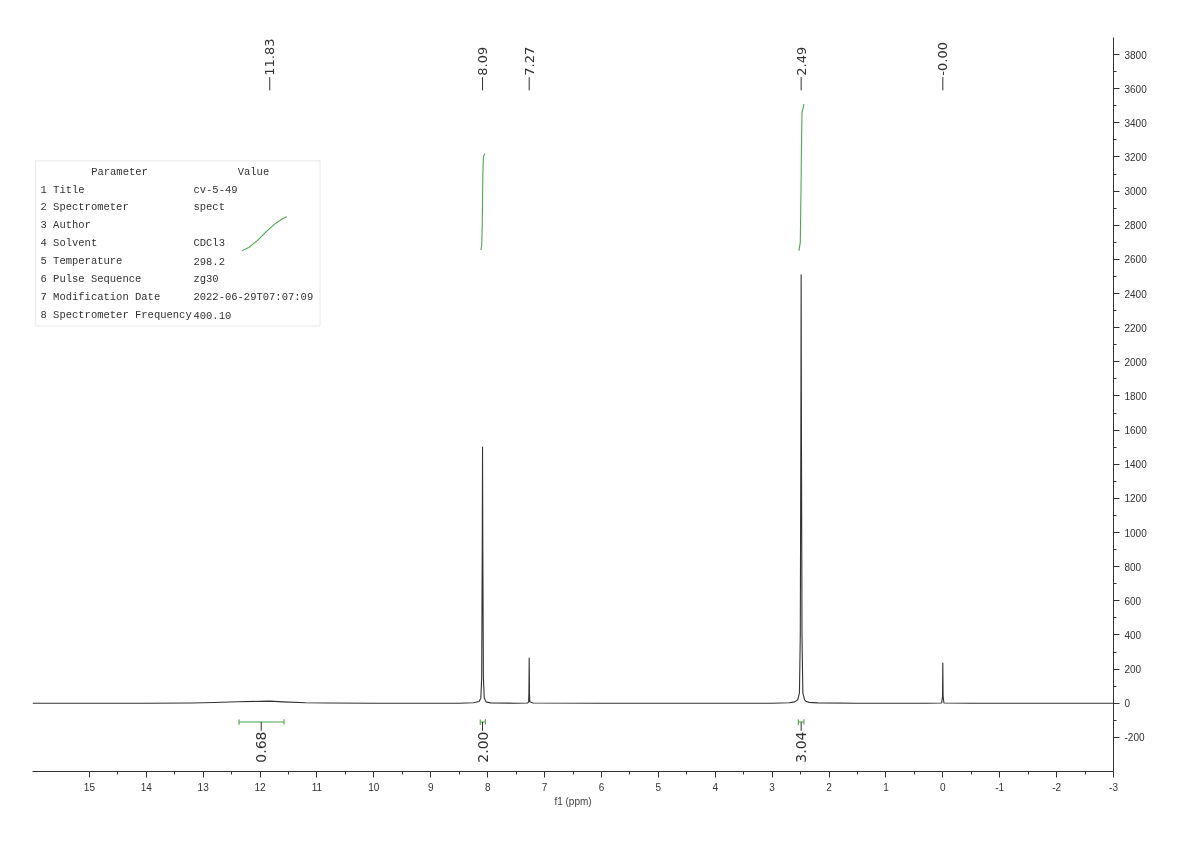 Image resolution: width=1190 pixels, height=841 pixels. What do you see at coordinates (139, 189) in the screenshot?
I see `text: 1 Title cv-5-49` at bounding box center [139, 189].